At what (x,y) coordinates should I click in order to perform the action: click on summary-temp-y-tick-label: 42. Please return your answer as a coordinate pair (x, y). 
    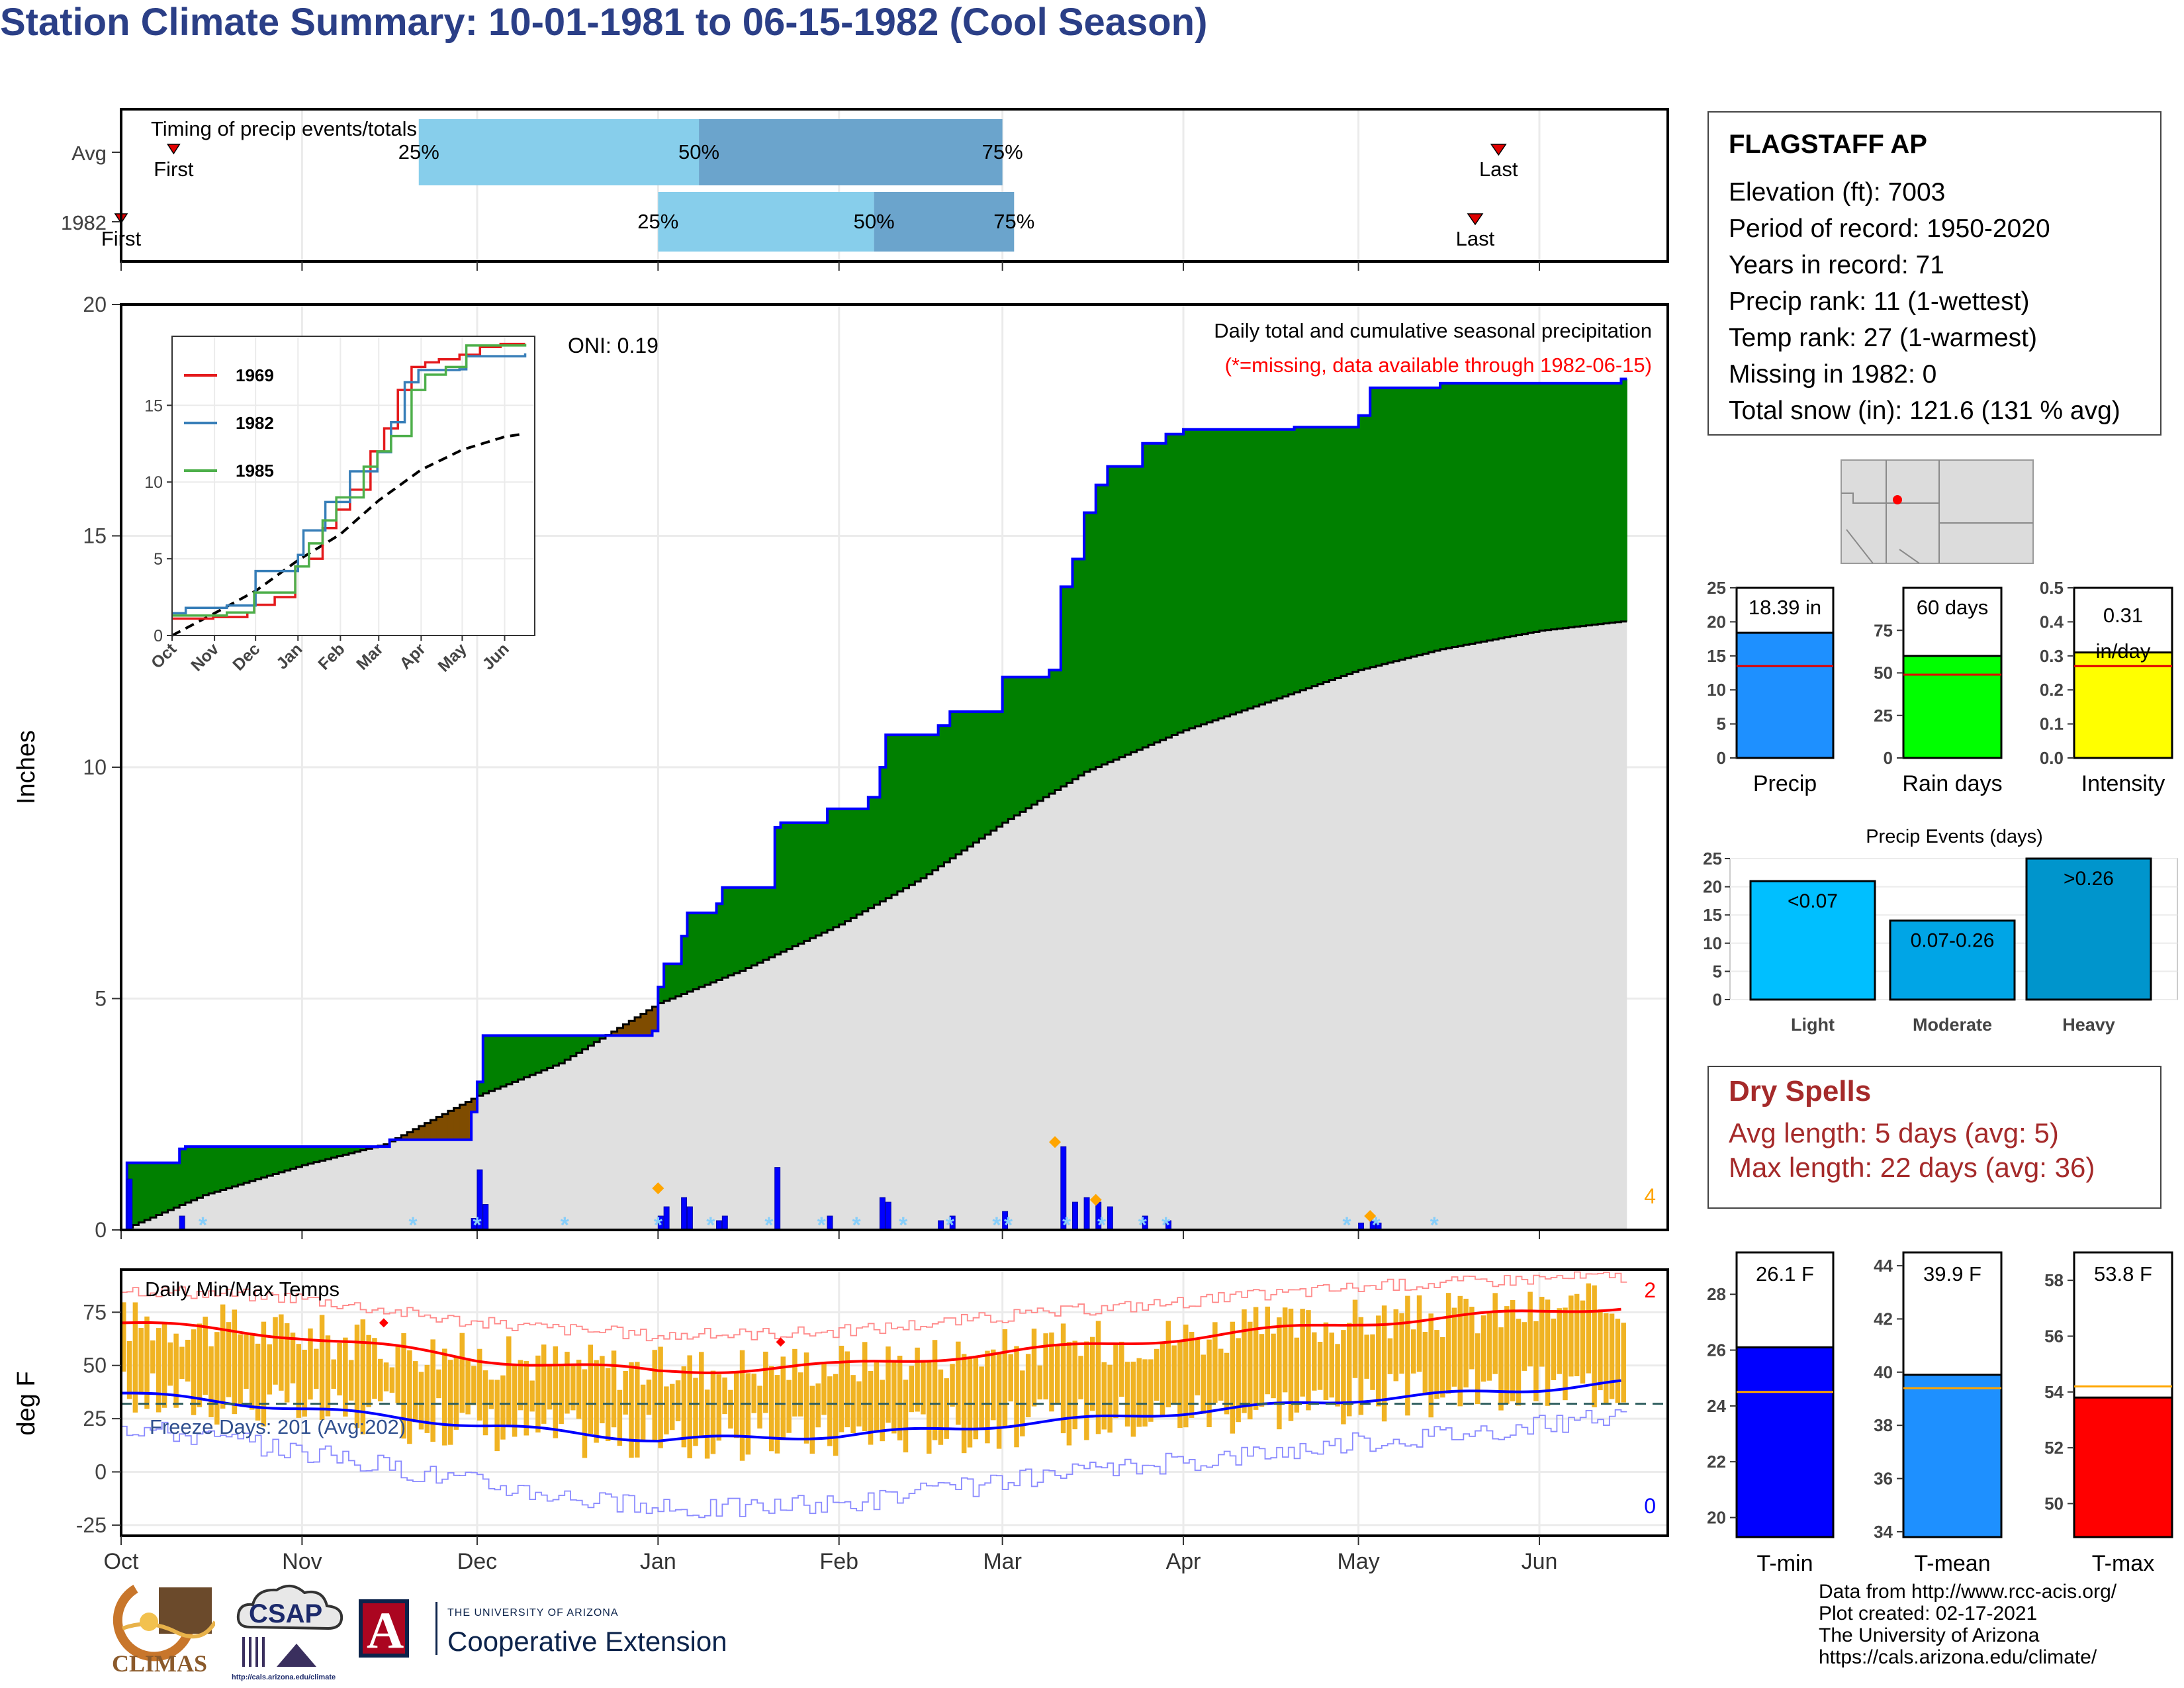
    Looking at the image, I should click on (1883, 1319).